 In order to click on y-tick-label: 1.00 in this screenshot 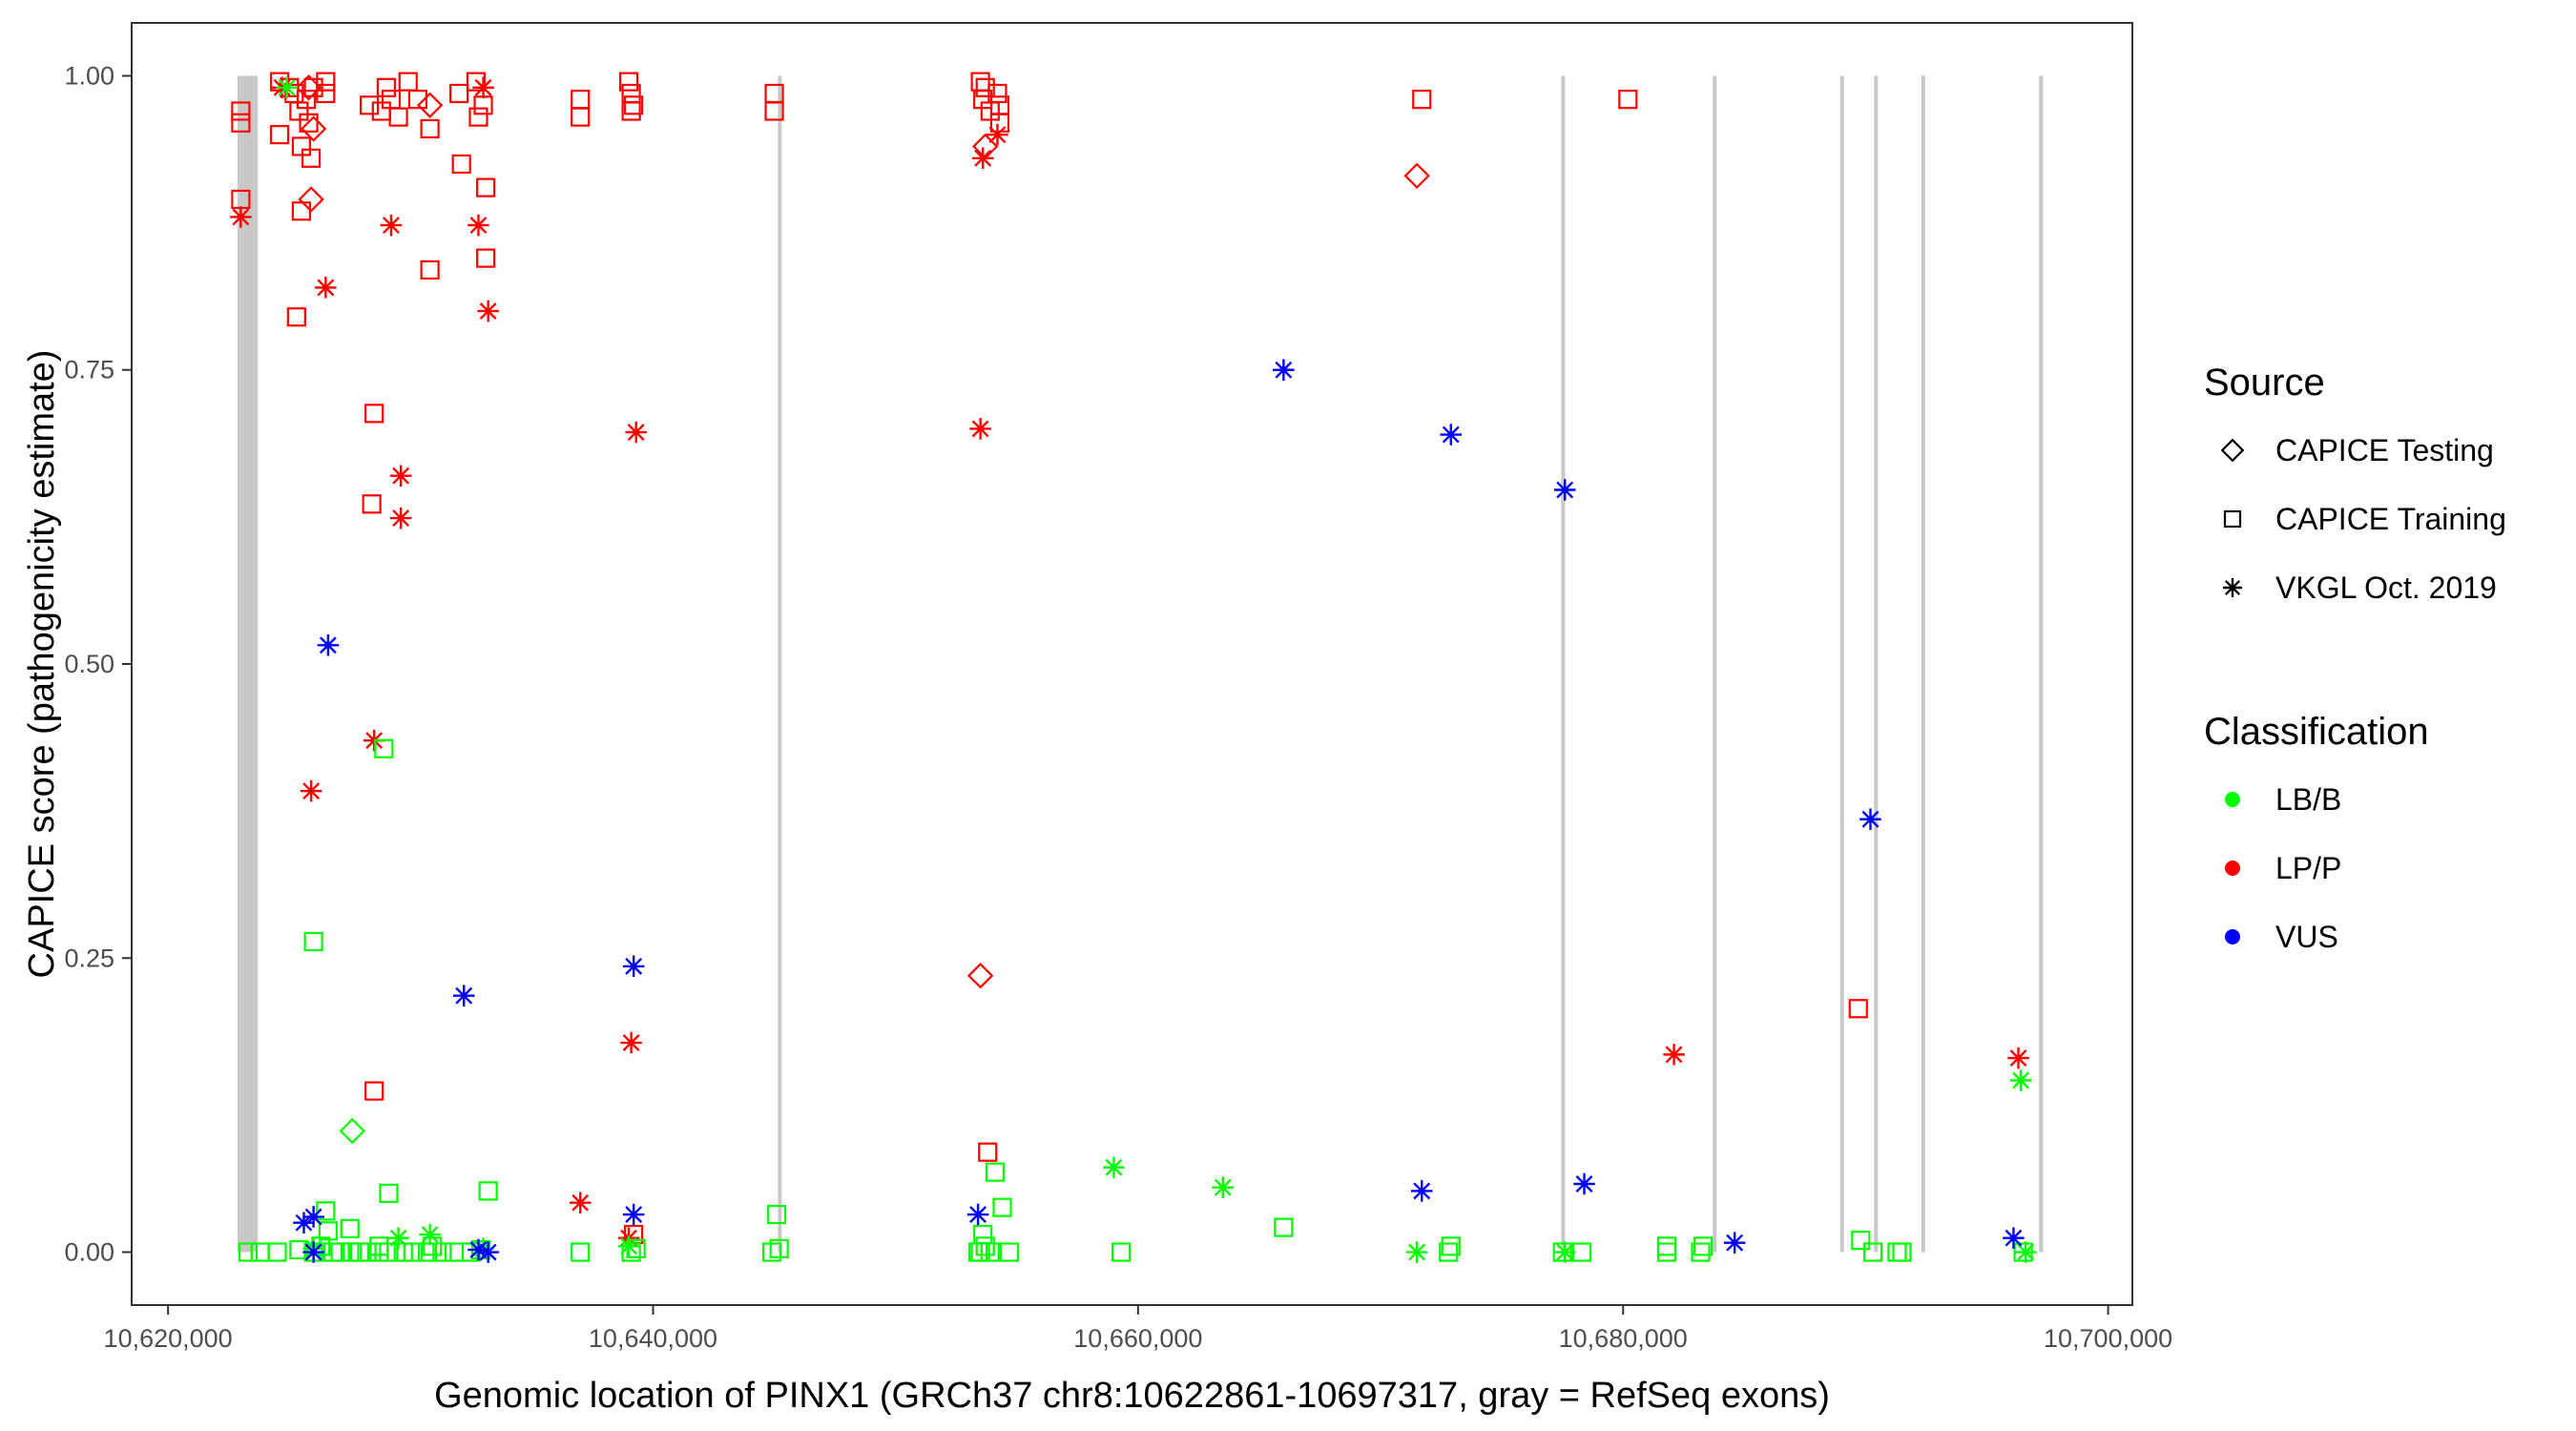, I will do `click(89, 75)`.